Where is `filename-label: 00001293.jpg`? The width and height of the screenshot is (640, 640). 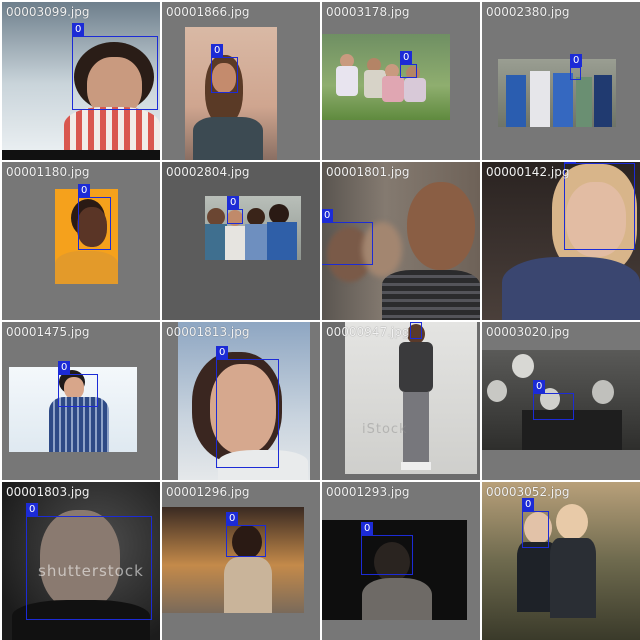 filename-label: 00001293.jpg is located at coordinates (368, 492).